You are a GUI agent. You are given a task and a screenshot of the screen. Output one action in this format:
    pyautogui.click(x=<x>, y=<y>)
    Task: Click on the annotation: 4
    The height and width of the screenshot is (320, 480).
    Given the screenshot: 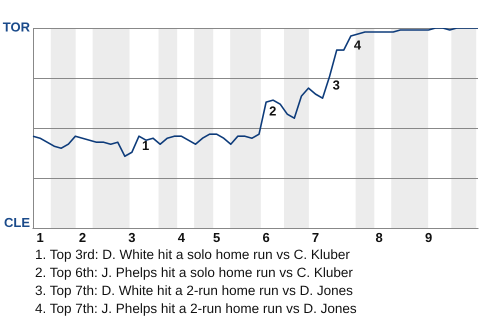 What is the action you would take?
    pyautogui.click(x=358, y=45)
    